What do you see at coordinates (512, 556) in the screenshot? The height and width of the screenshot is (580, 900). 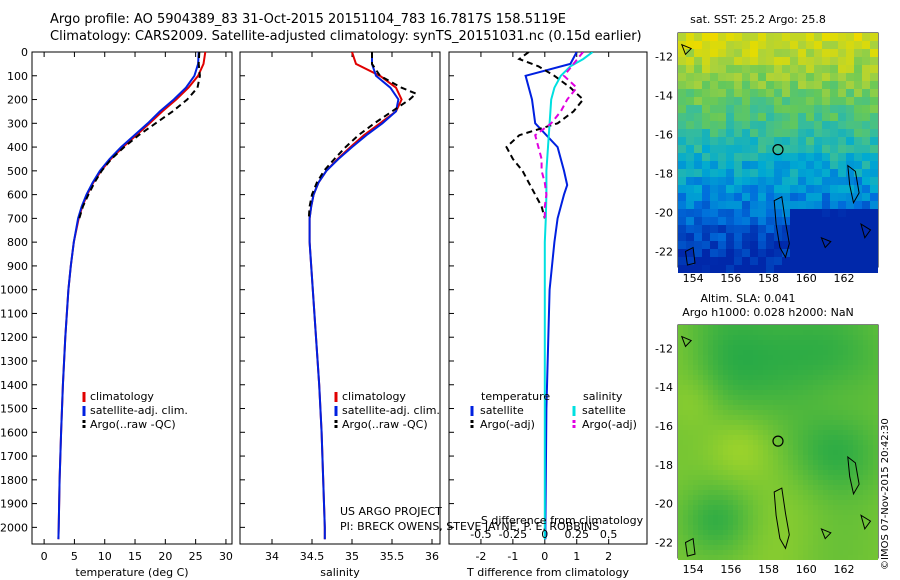 I see `x-tick-label: -1` at bounding box center [512, 556].